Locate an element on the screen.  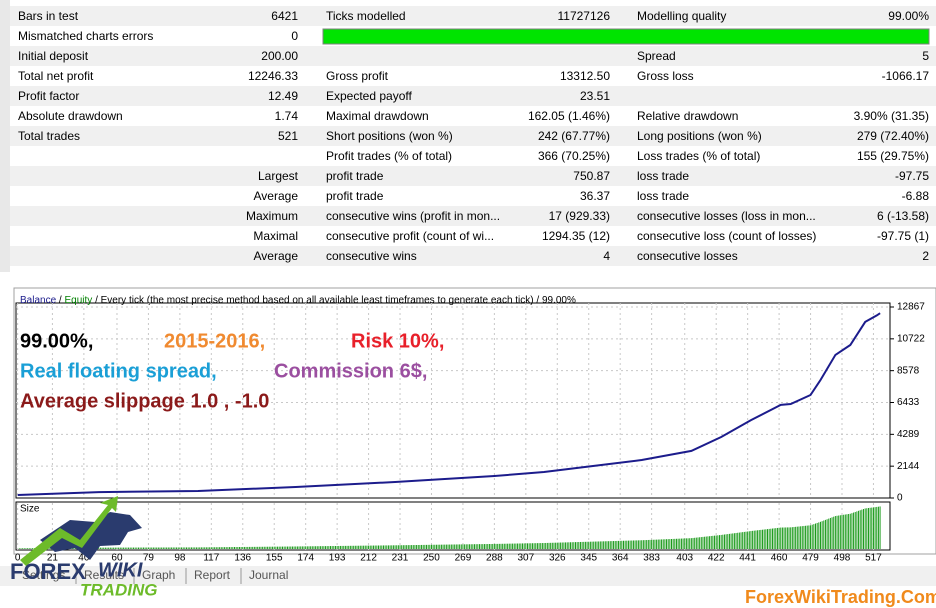
report-value: 6 (-13.58) is located at coordinates (903, 216).